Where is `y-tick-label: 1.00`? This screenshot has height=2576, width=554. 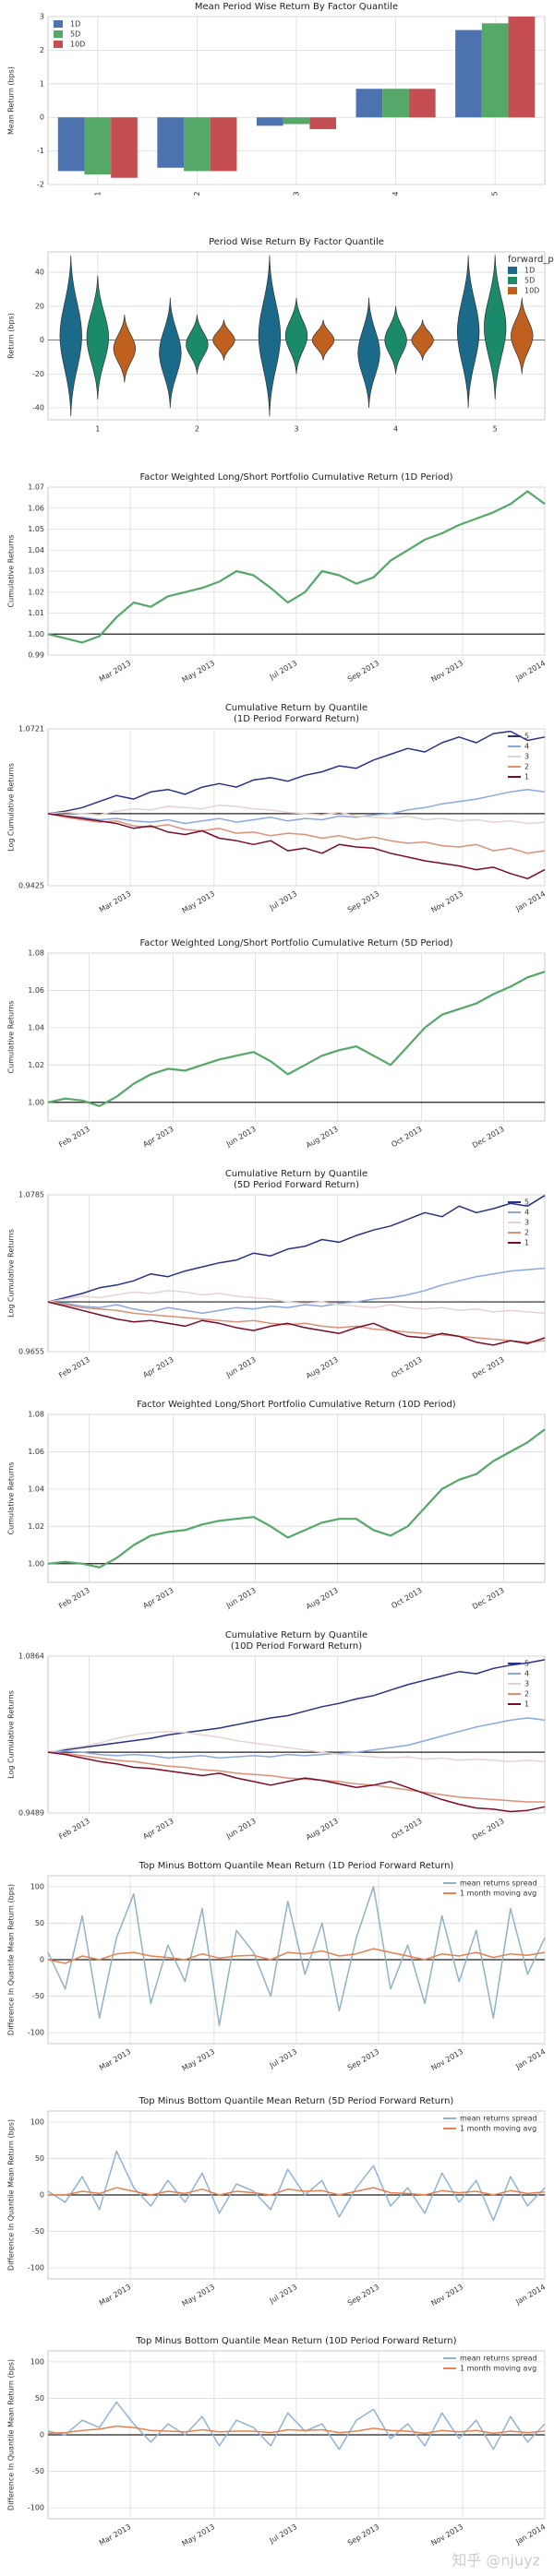
y-tick-label: 1.00 is located at coordinates (36, 1564).